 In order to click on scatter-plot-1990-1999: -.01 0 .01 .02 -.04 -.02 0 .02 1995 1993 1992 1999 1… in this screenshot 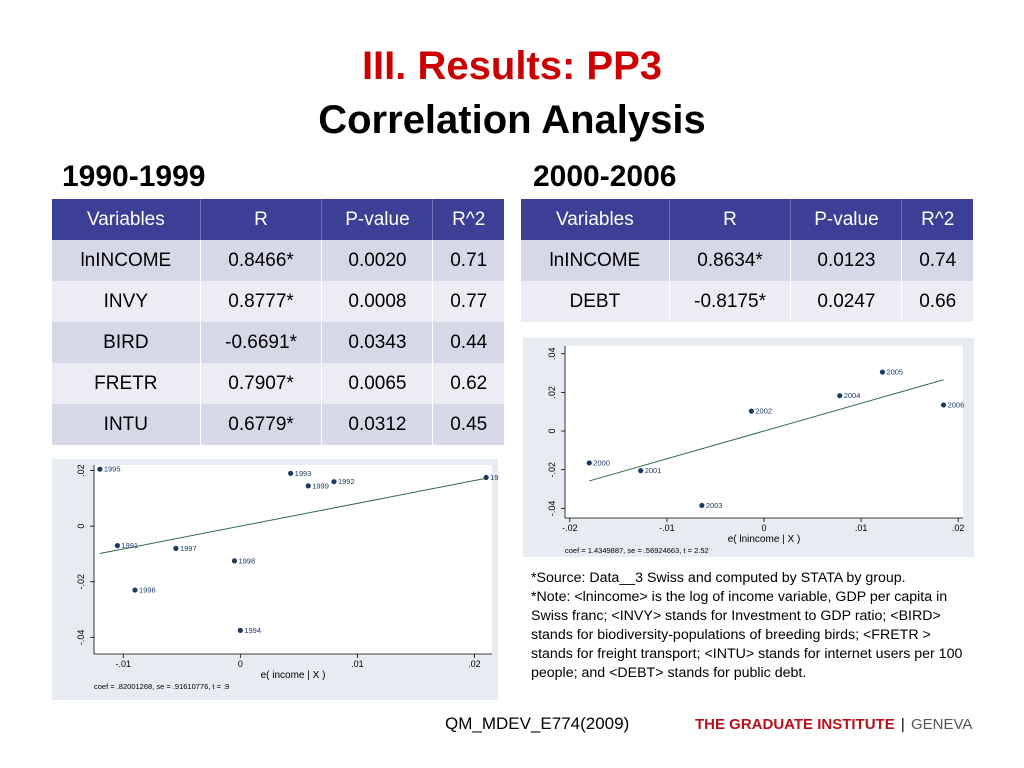, I will do `click(275, 579)`.